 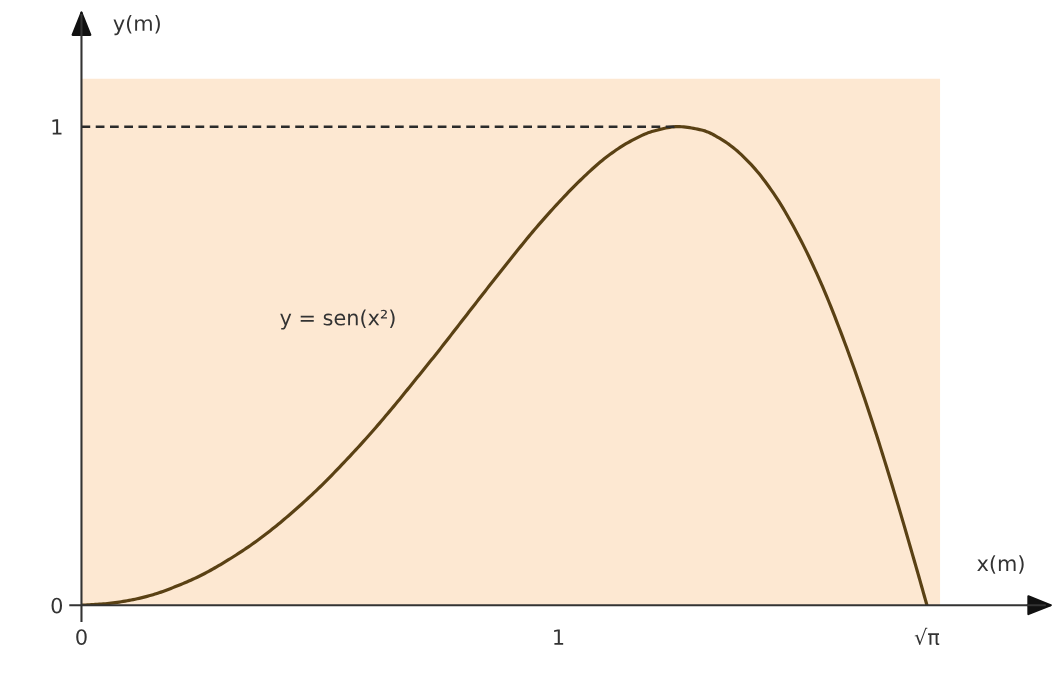 I want to click on x-tick-label: 0, so click(x=81, y=637).